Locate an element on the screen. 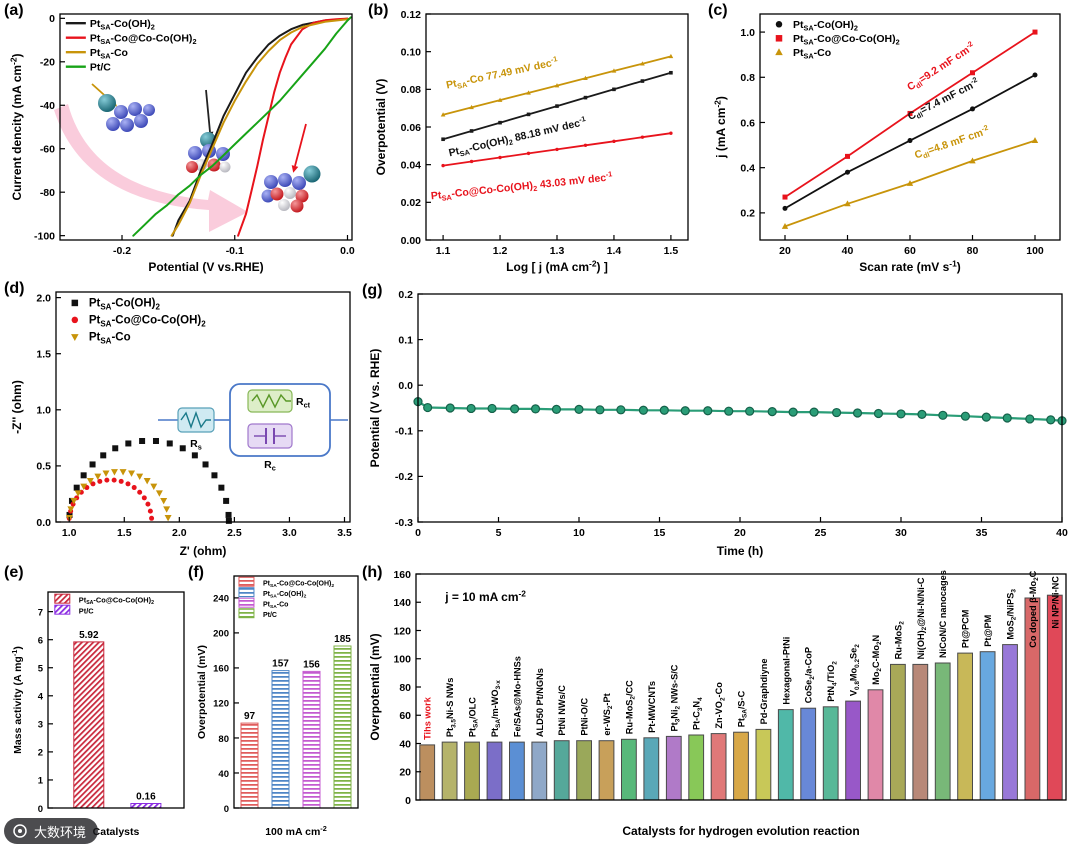 The width and height of the screenshot is (1080, 850). svg-text: 0.10 is located at coordinates (411, 52).